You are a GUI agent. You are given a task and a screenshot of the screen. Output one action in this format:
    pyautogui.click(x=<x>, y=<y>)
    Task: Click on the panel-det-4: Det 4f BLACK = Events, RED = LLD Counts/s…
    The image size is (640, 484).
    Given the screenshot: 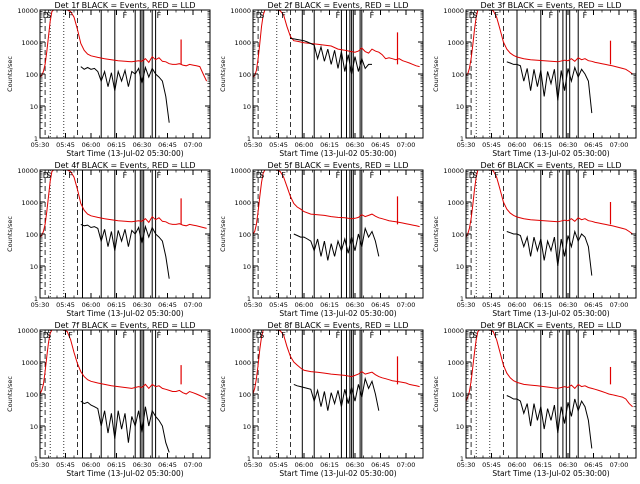 What is the action you would take?
    pyautogui.click(x=108, y=239)
    